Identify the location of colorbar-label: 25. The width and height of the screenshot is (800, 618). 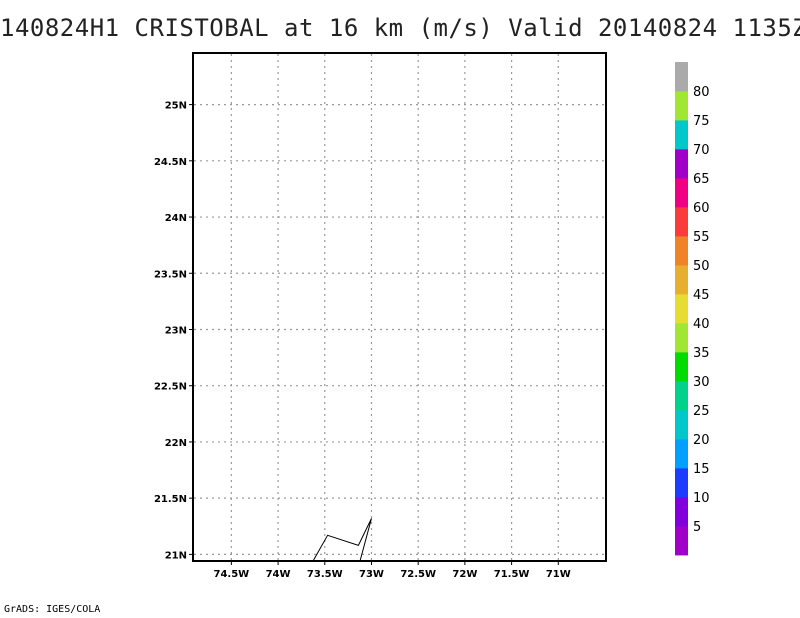
(701, 411).